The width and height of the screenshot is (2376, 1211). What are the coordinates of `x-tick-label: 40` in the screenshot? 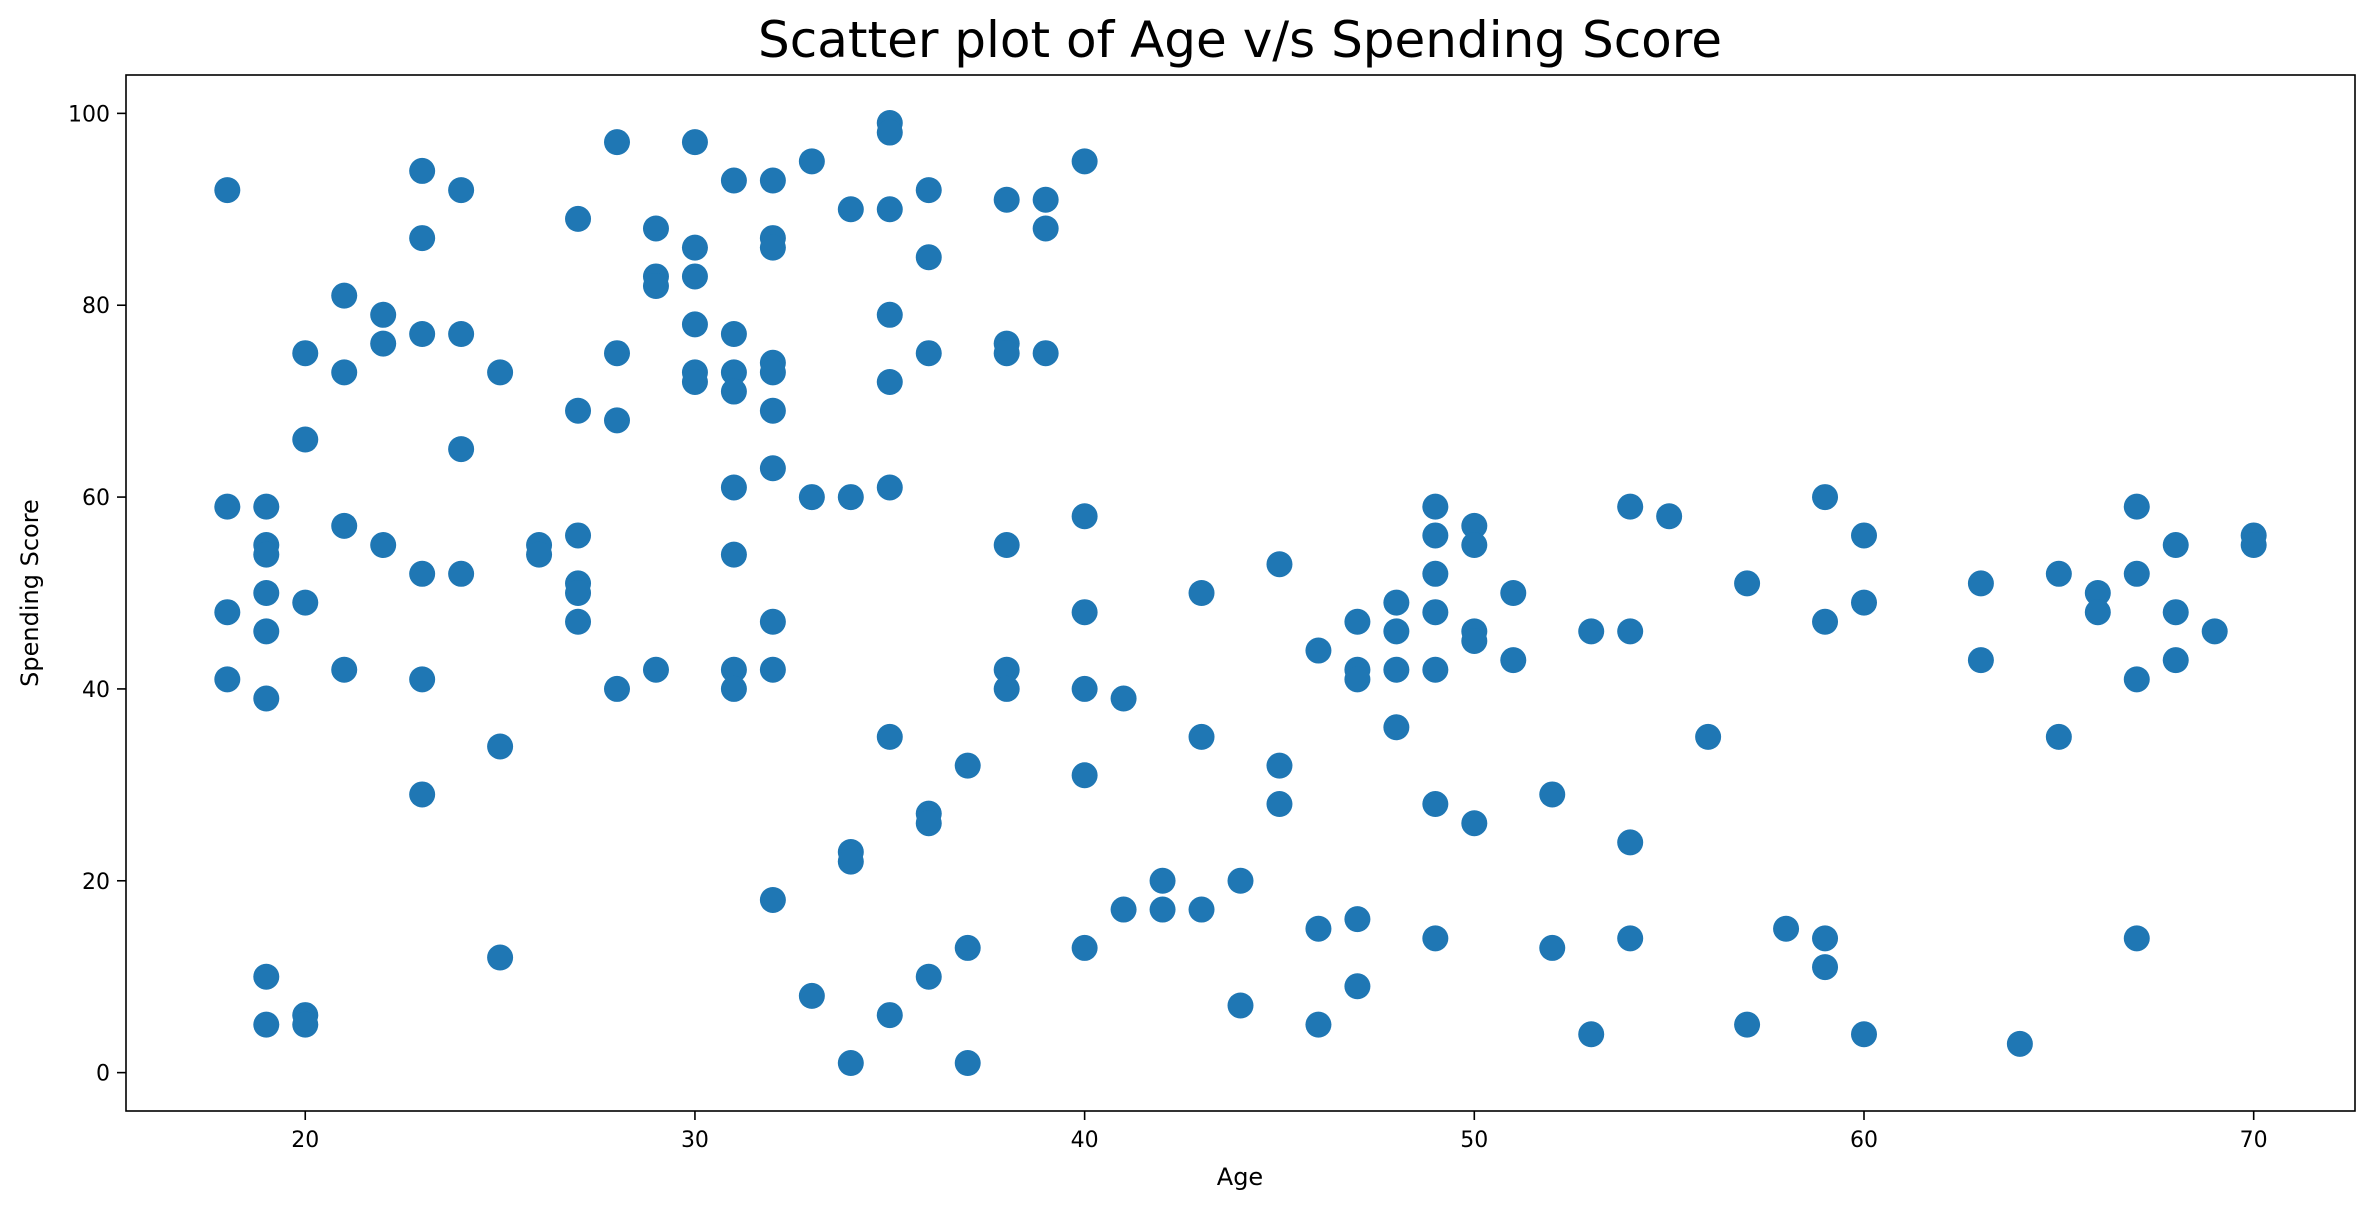 It's located at (1085, 1140).